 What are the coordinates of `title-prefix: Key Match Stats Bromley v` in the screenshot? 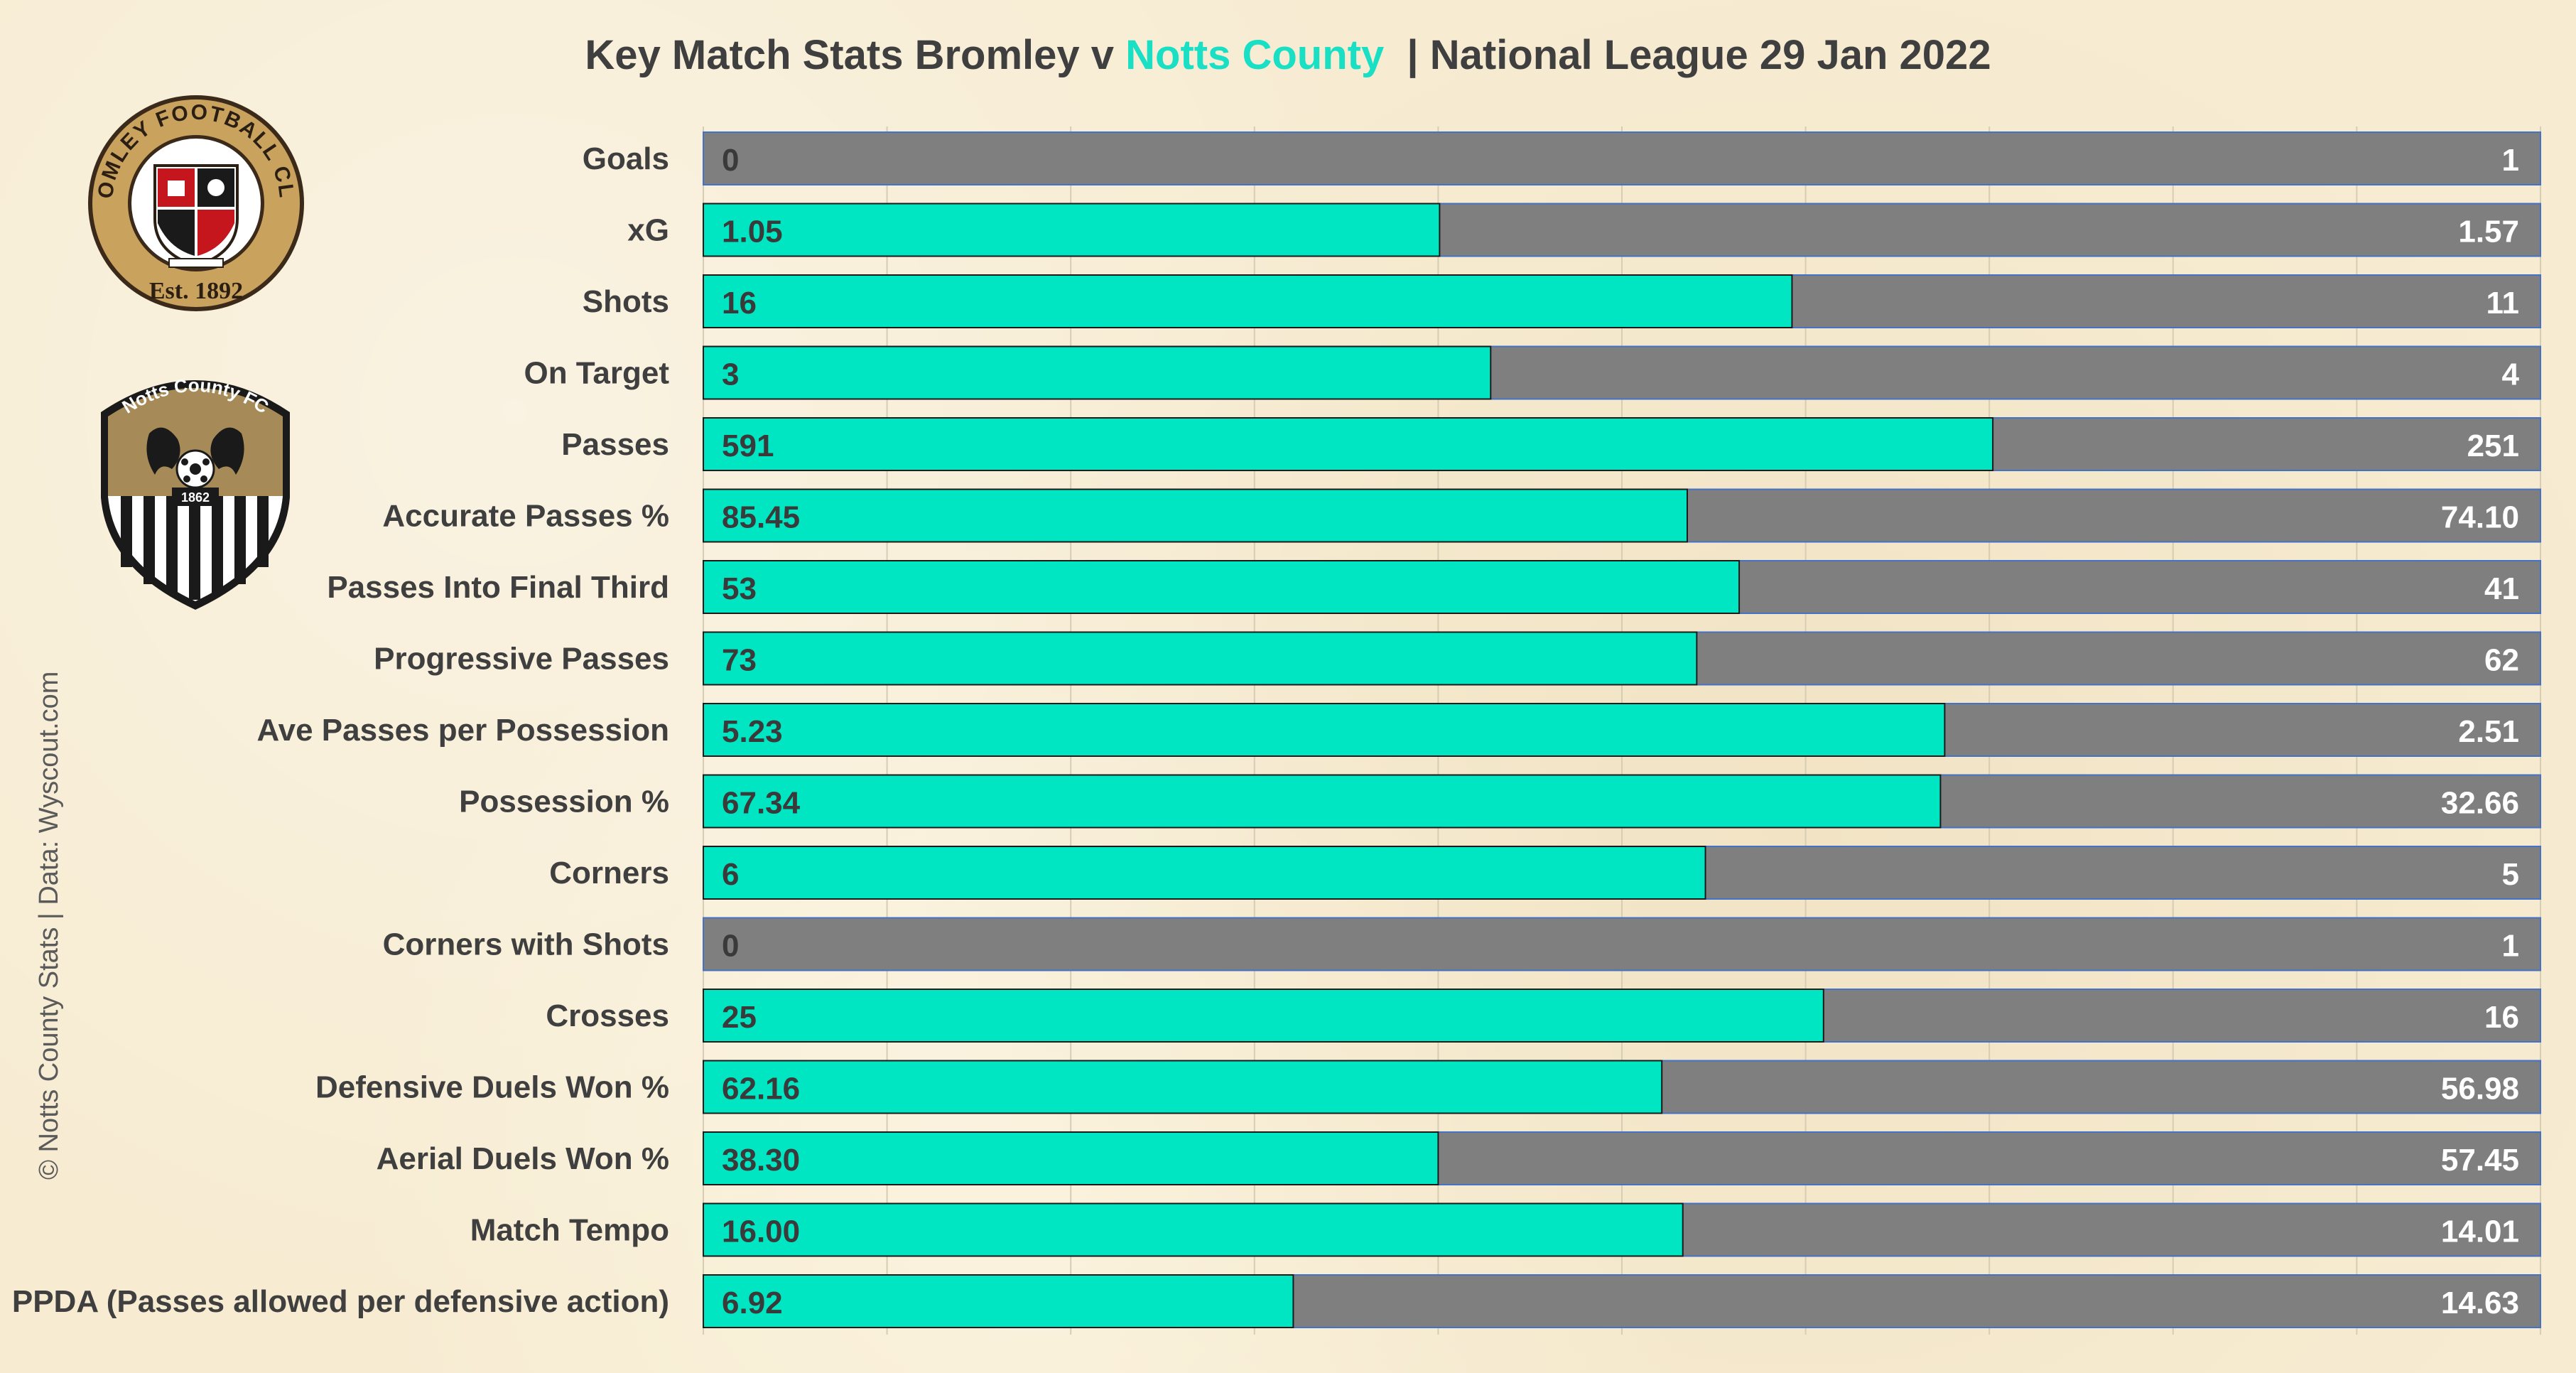 It's located at (855, 55).